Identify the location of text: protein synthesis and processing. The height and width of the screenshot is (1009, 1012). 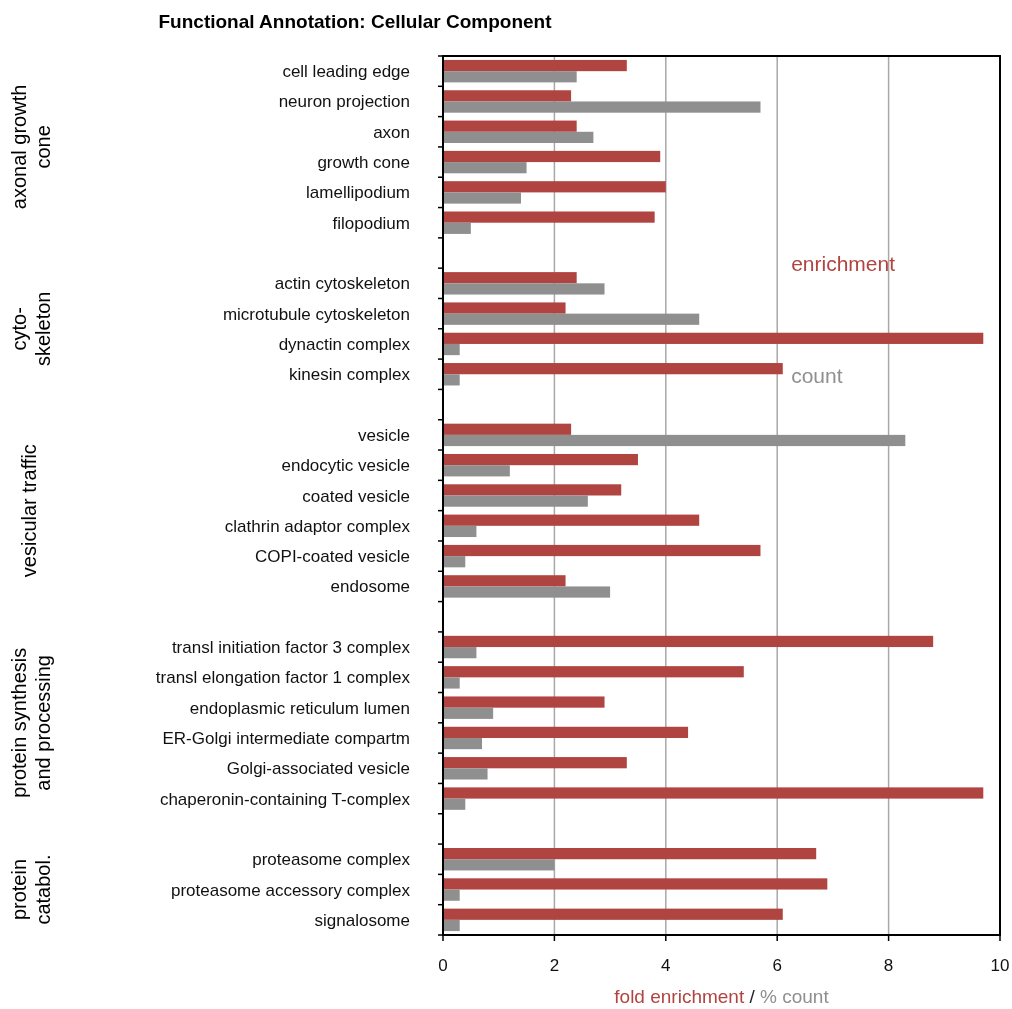
(31, 722).